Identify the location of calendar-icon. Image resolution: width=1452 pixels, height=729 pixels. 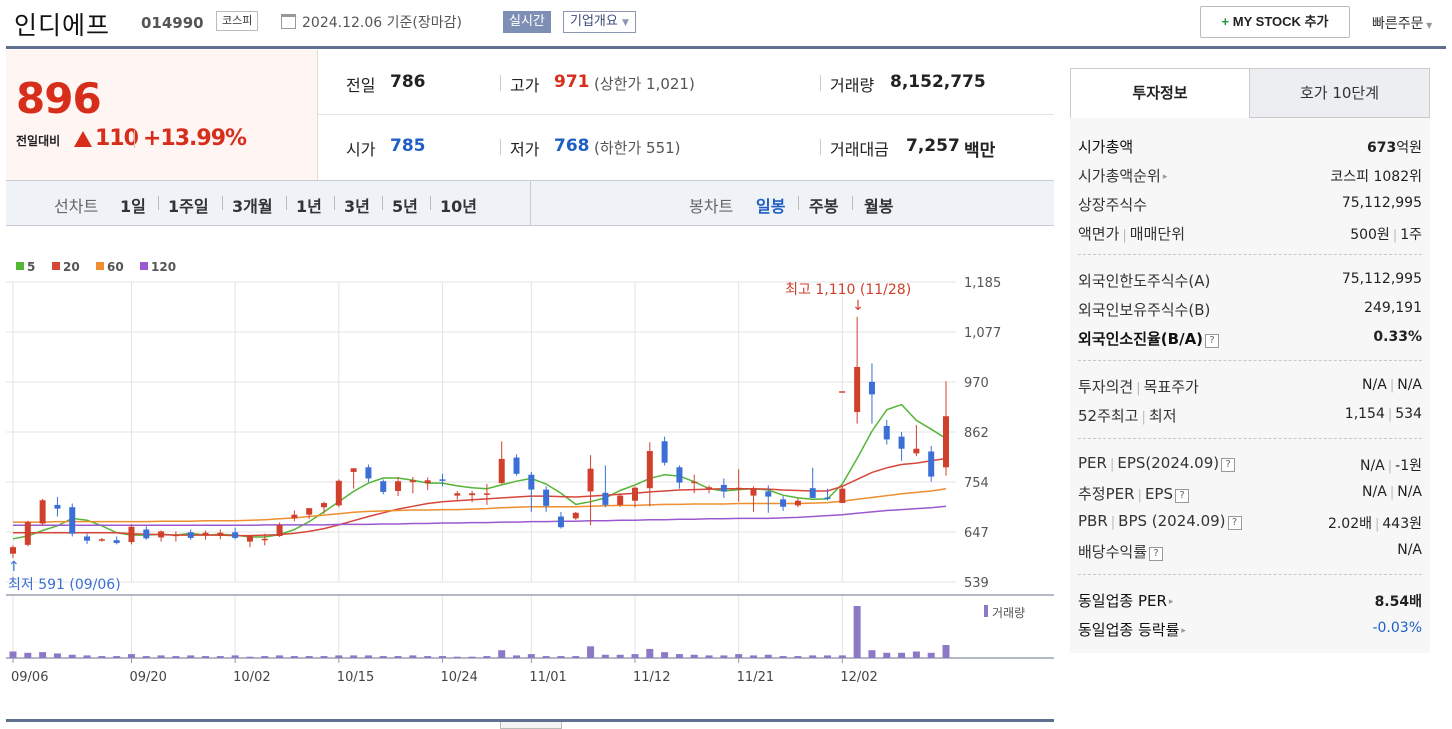
(288, 21).